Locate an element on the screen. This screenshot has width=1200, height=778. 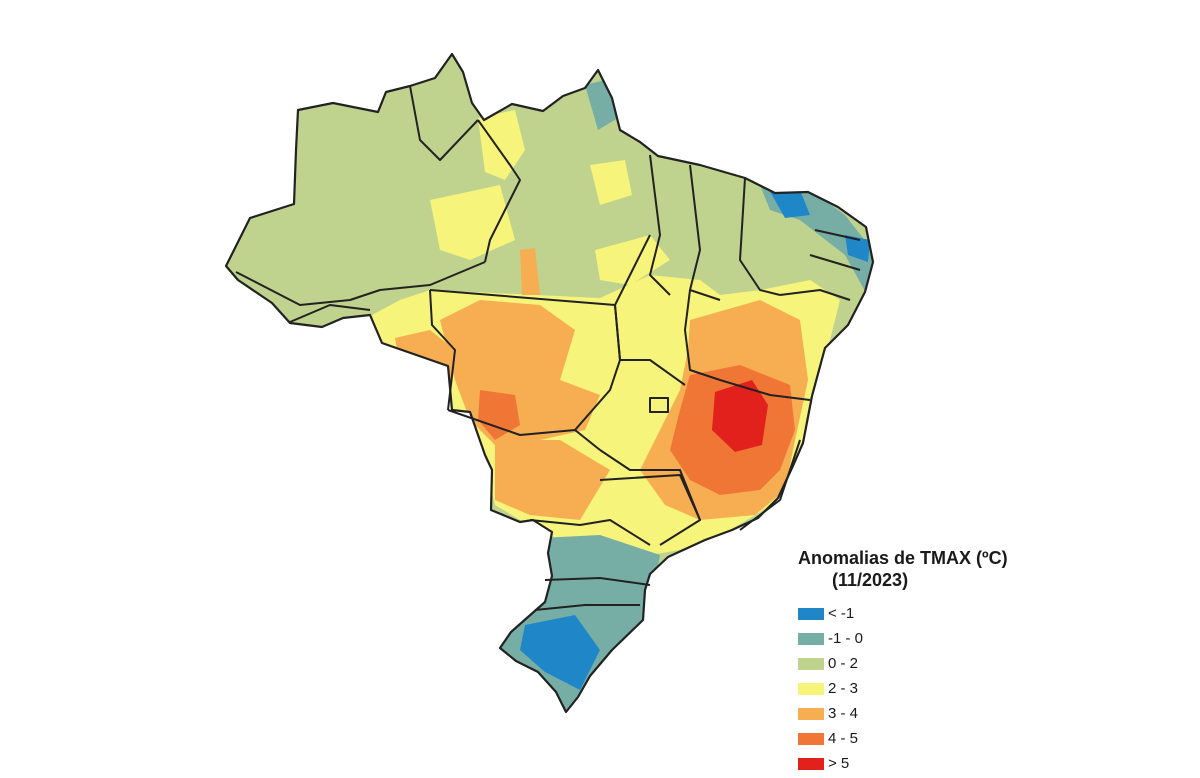
legend-label: 0 - 2 is located at coordinates (843, 663).